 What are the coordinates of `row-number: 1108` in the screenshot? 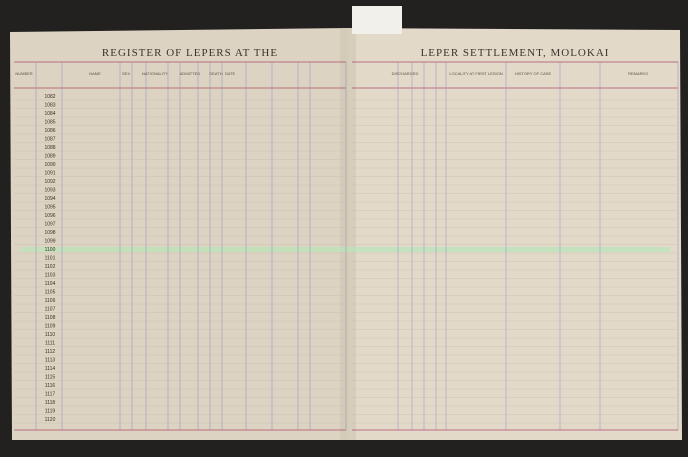 It's located at (50, 318).